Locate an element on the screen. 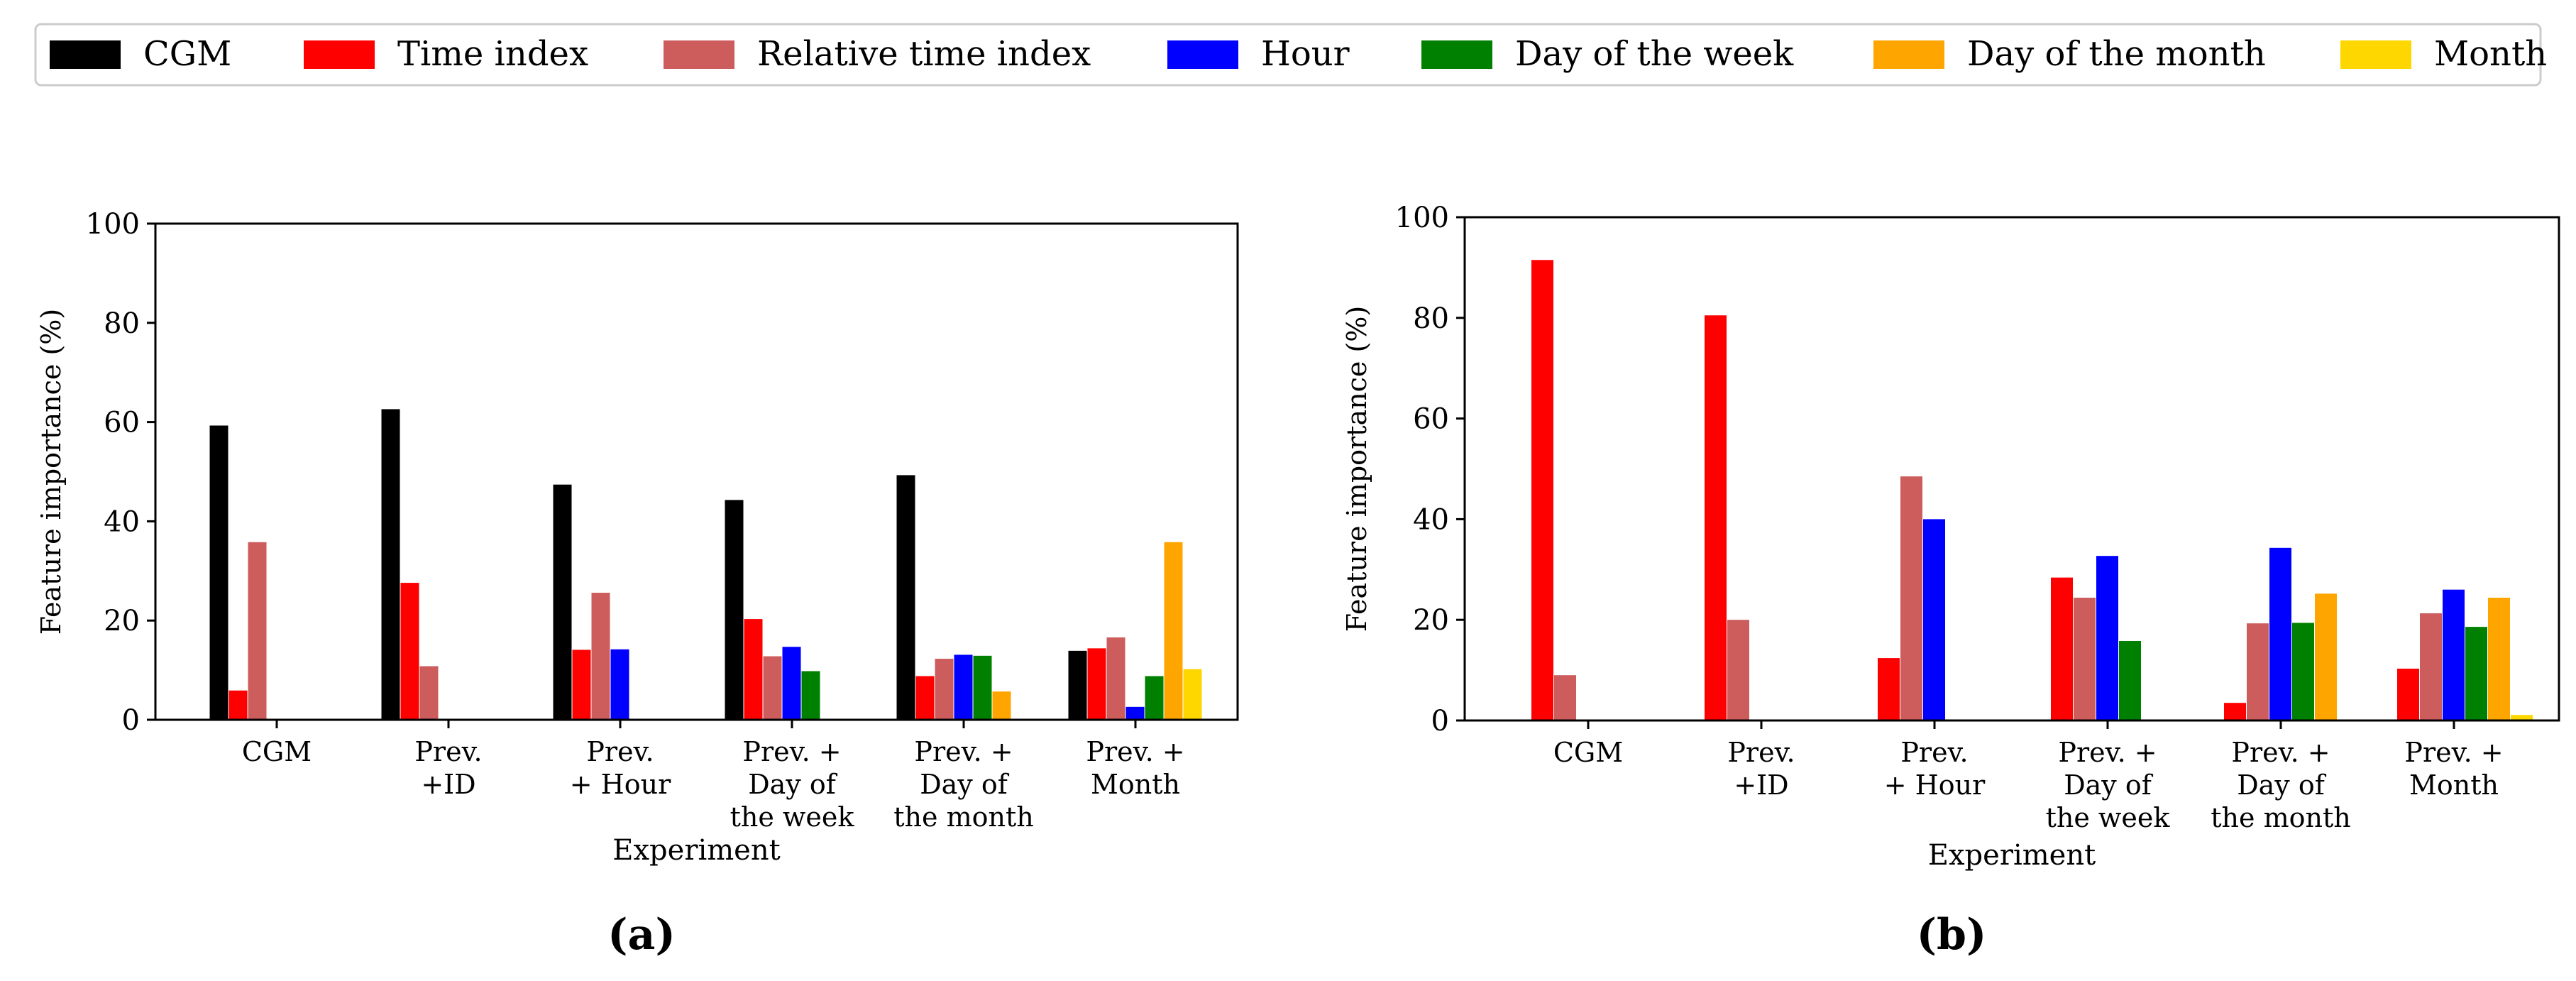 The width and height of the screenshot is (2576, 981). panel-a-xtick-label-3: Prev. + Day of the week is located at coordinates (792, 784).